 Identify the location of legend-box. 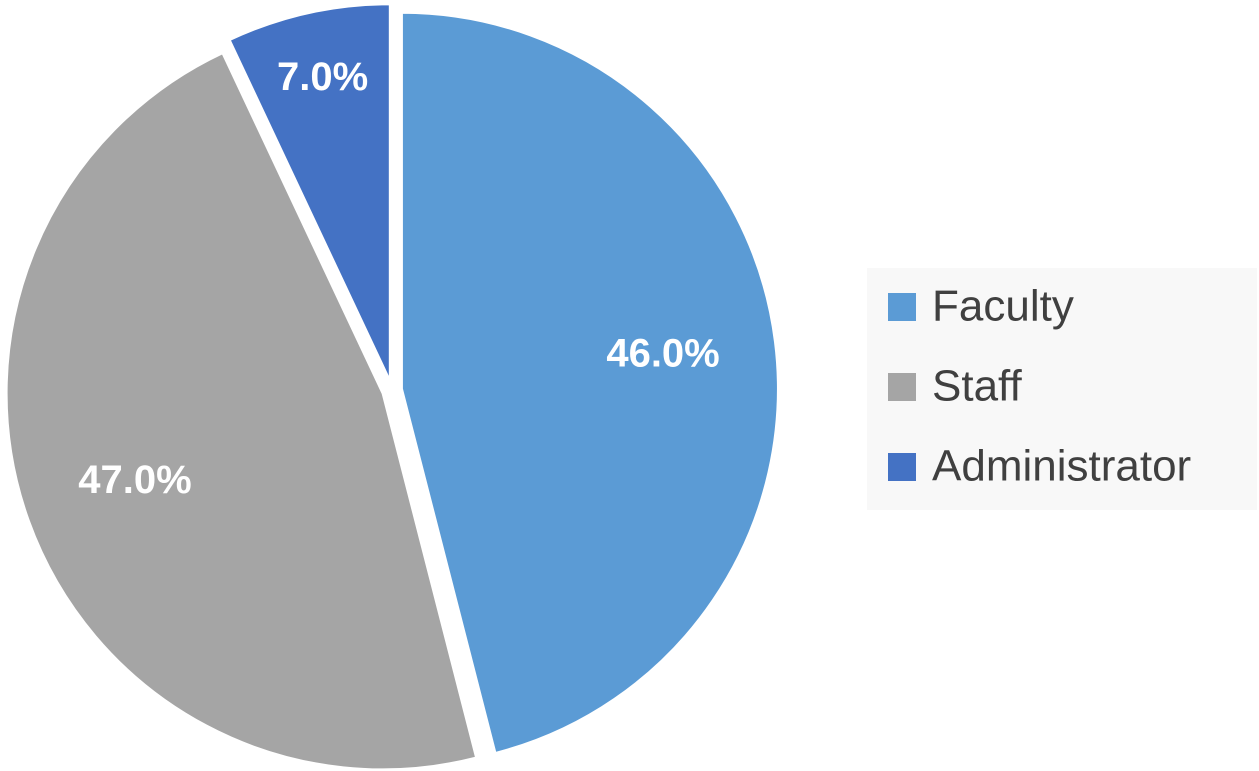
(1062, 389).